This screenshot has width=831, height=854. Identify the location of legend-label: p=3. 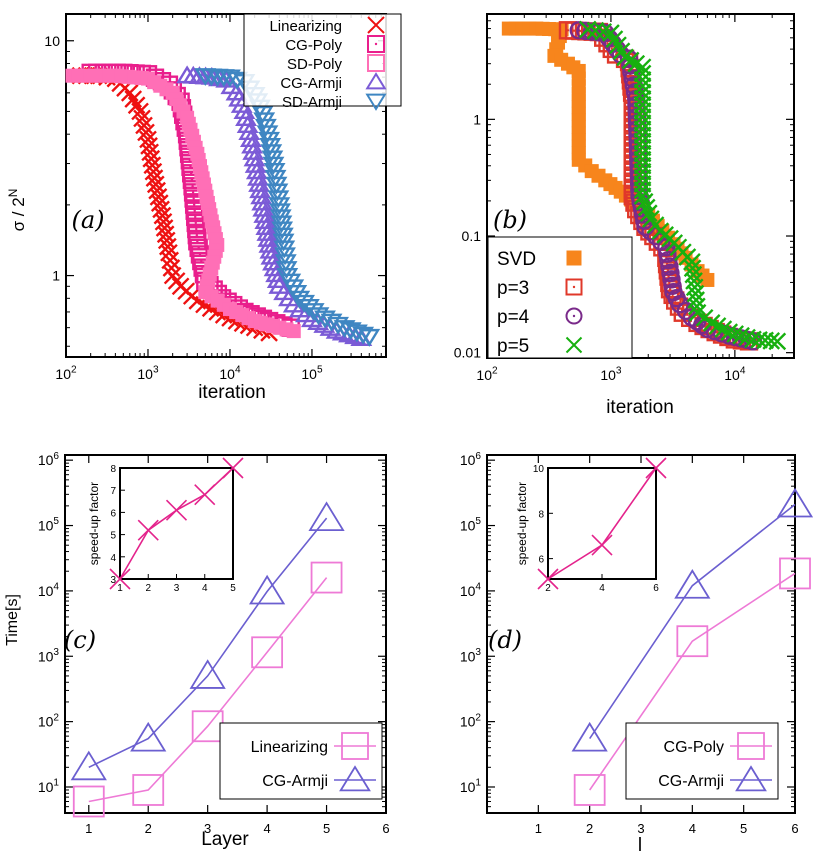
(513, 288).